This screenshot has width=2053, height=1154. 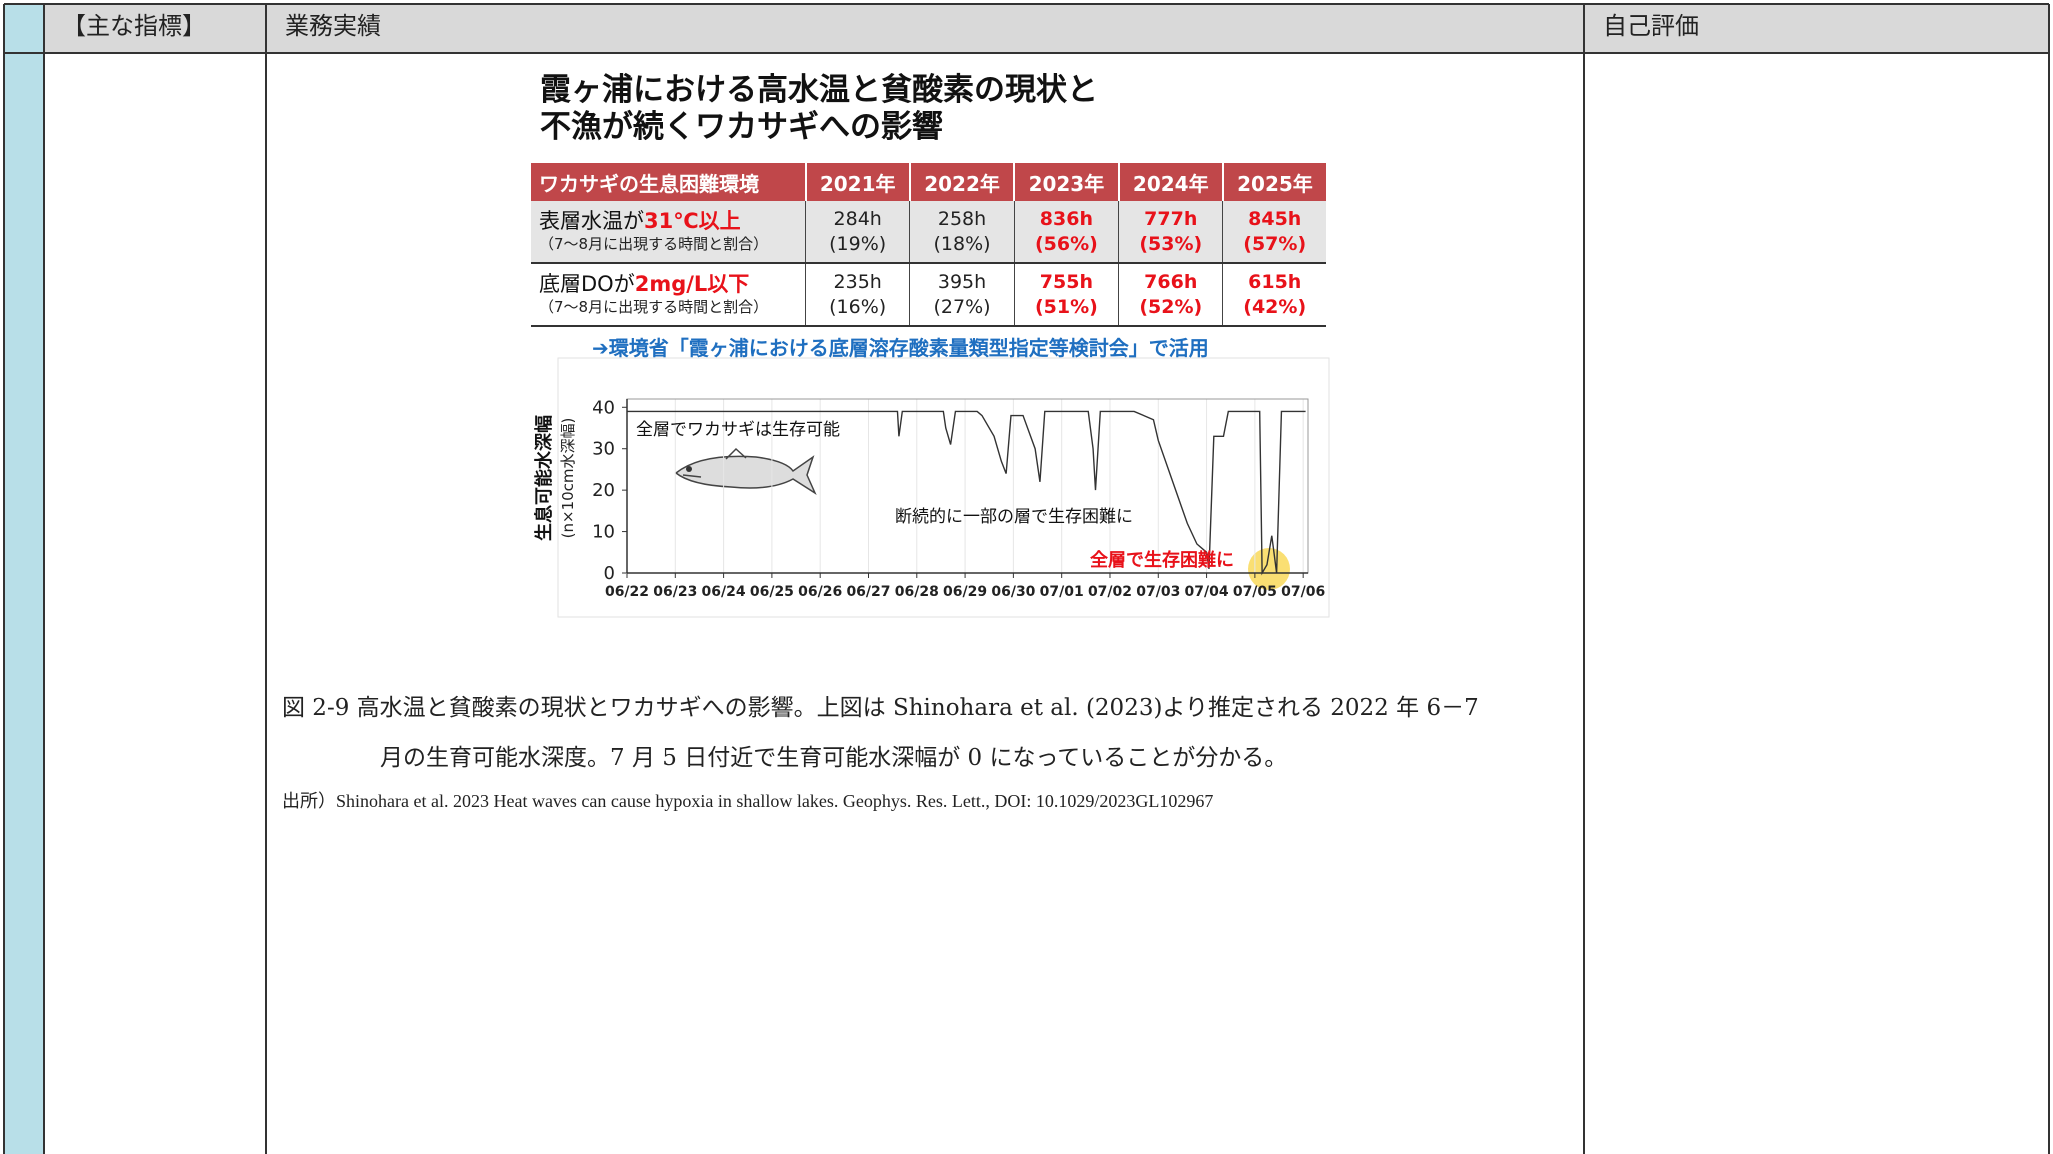 What do you see at coordinates (134, 26) in the screenshot?
I see `header-cell: 【主な指標】` at bounding box center [134, 26].